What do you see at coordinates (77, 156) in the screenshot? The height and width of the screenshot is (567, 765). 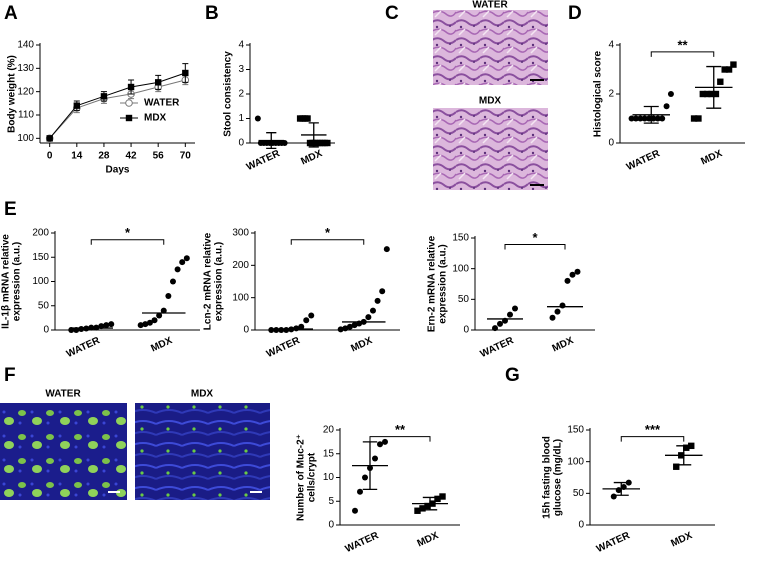 I see `x-tick-label: 14` at bounding box center [77, 156].